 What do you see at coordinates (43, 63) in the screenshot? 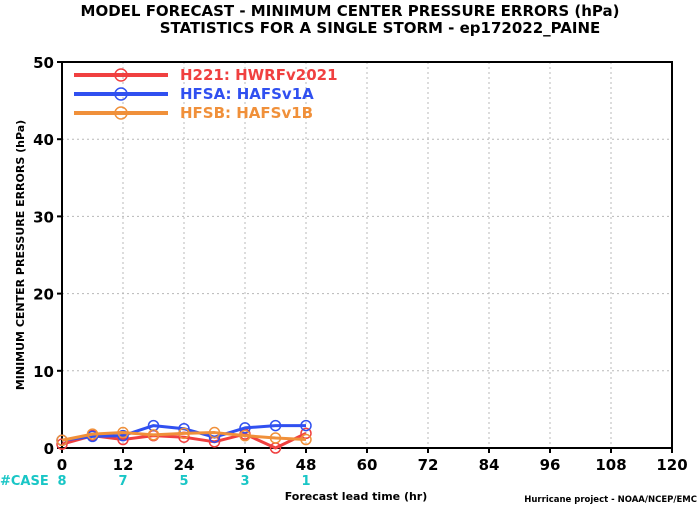
I see `y-tick-label: 50` at bounding box center [43, 63].